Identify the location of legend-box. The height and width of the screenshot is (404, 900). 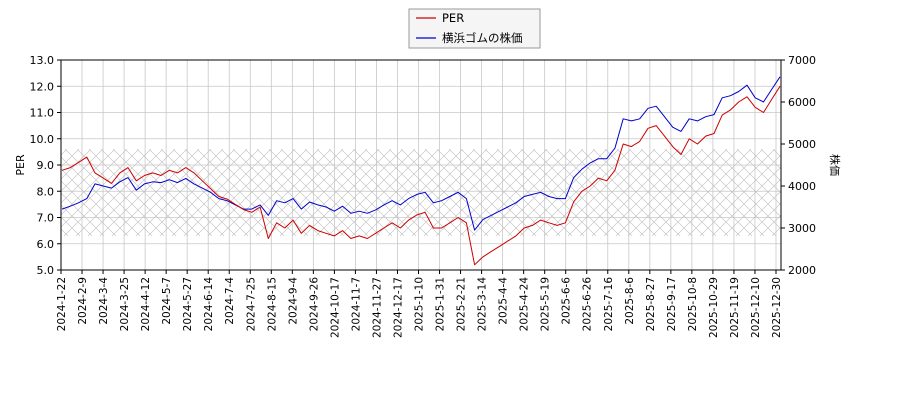
(474, 28).